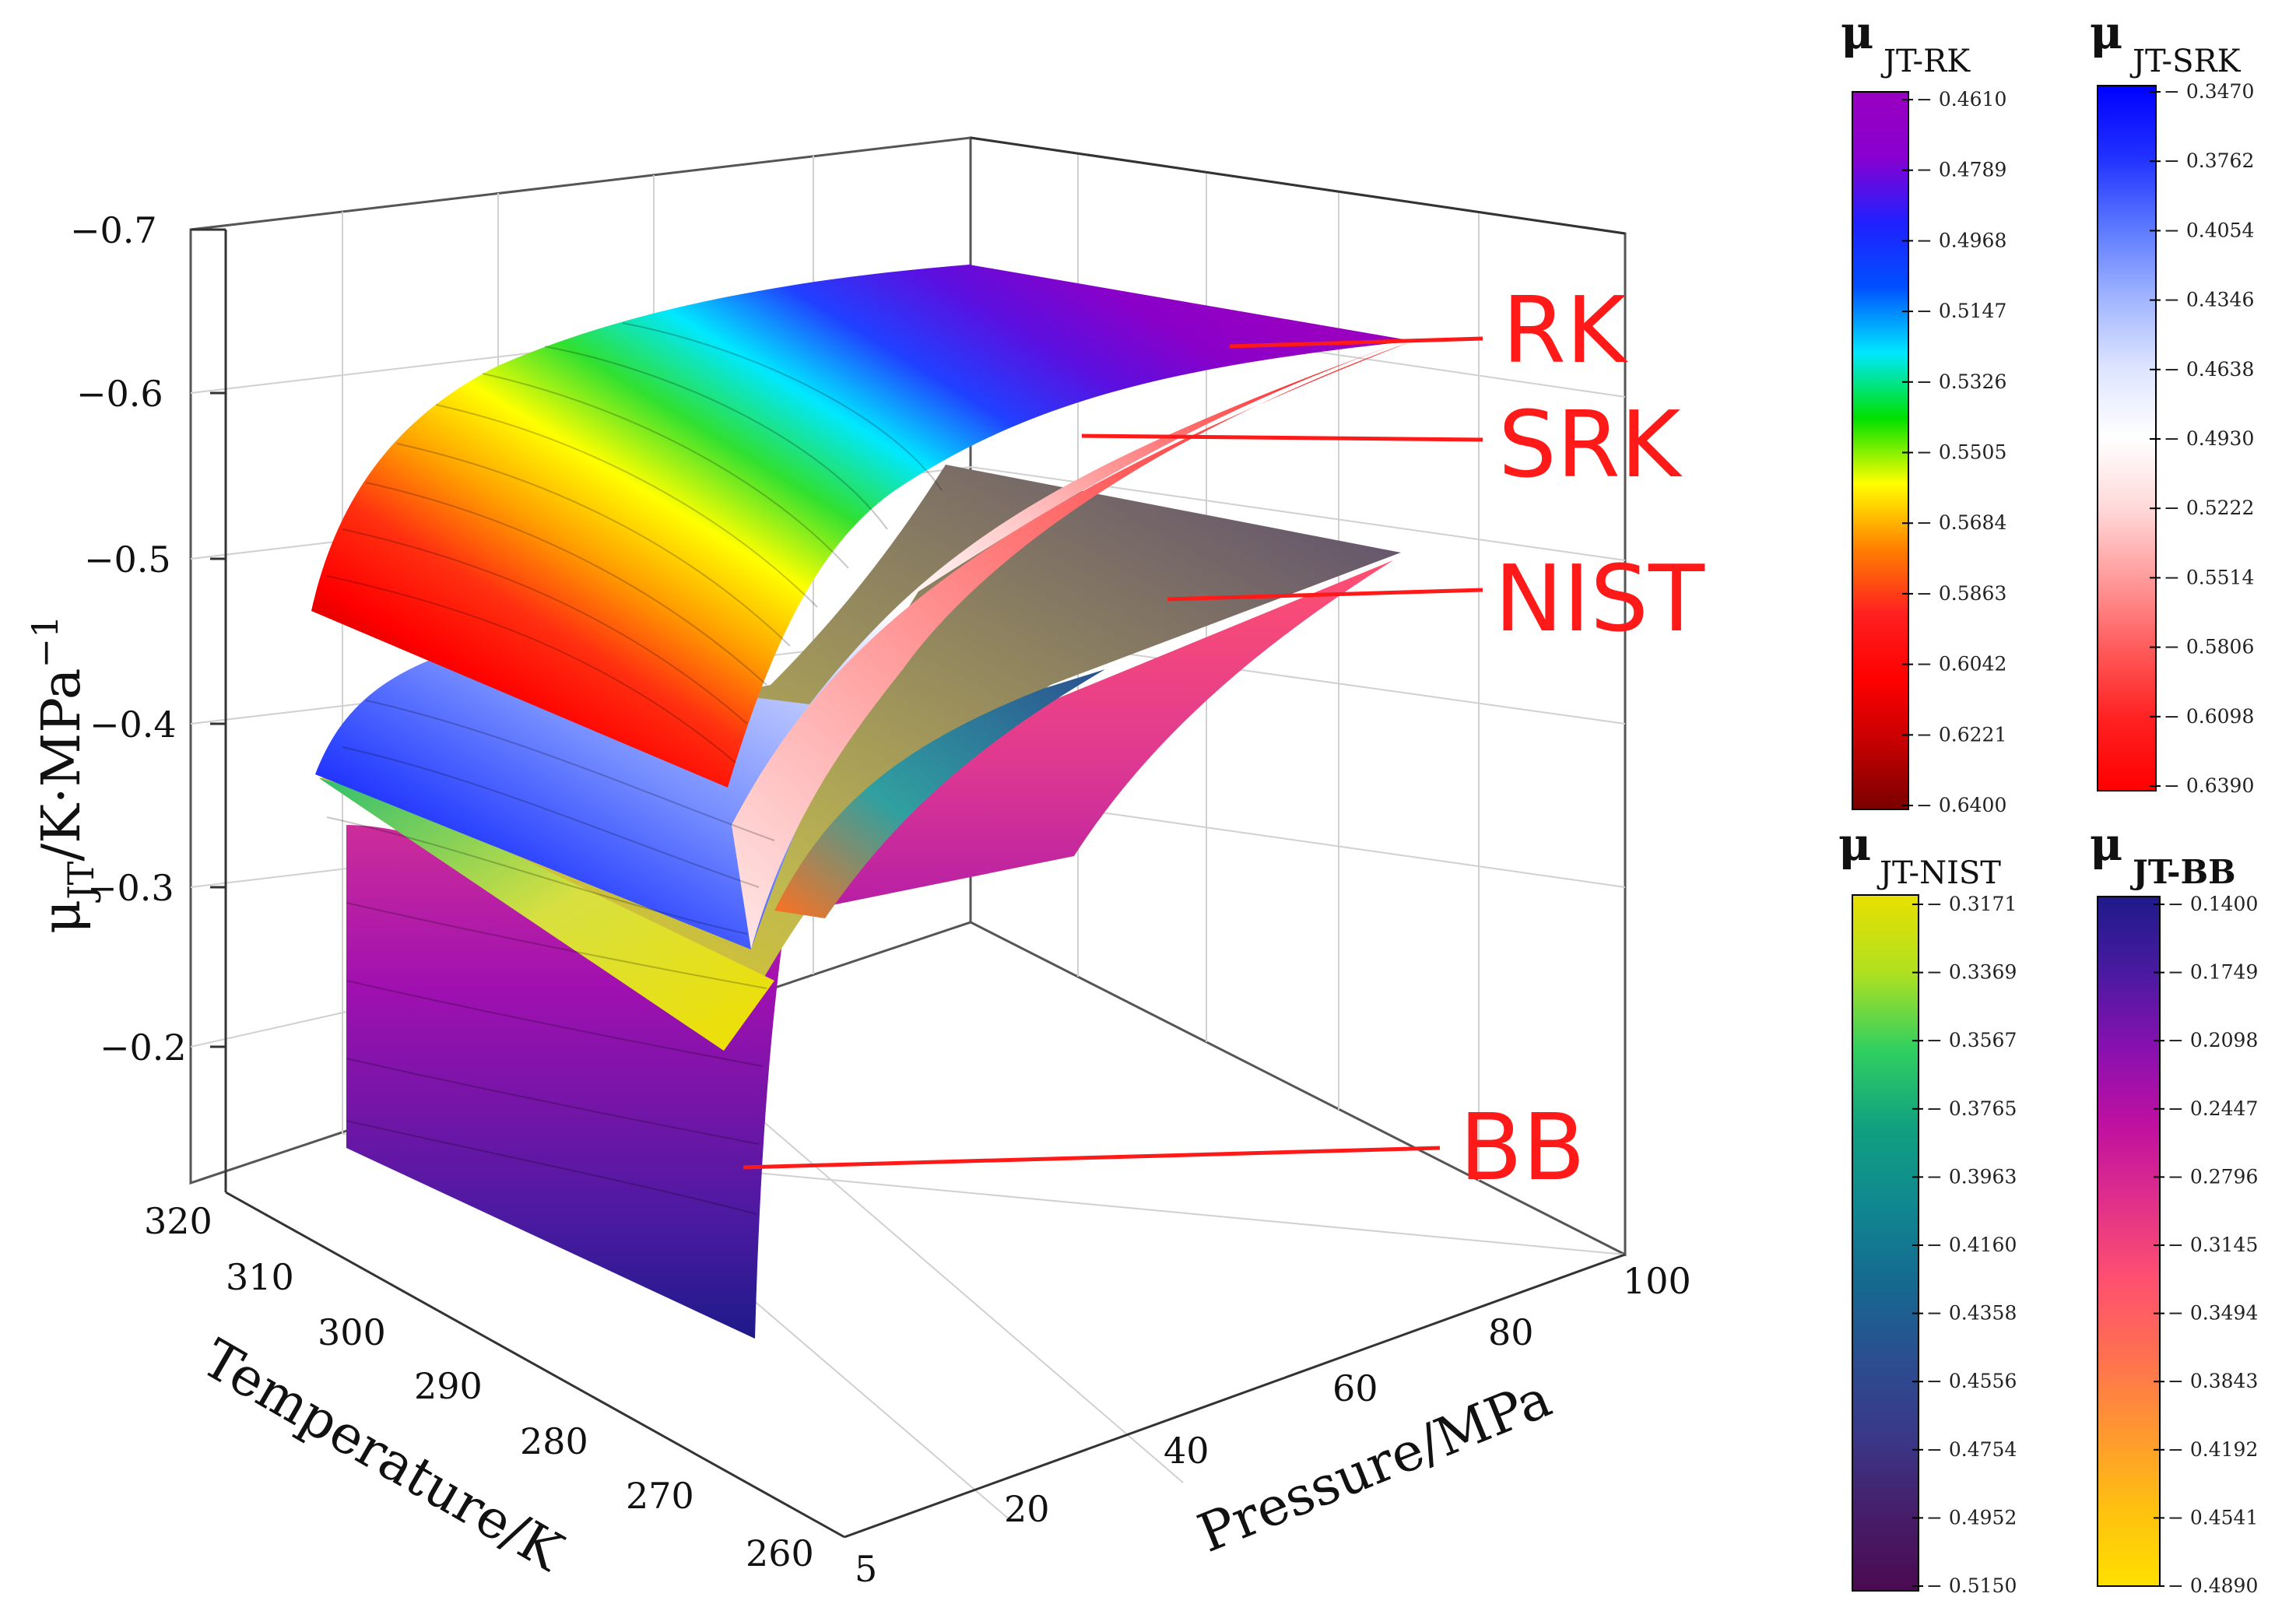 The height and width of the screenshot is (1618, 2296). What do you see at coordinates (1565, 330) in the screenshot?
I see `label-rk: RK` at bounding box center [1565, 330].